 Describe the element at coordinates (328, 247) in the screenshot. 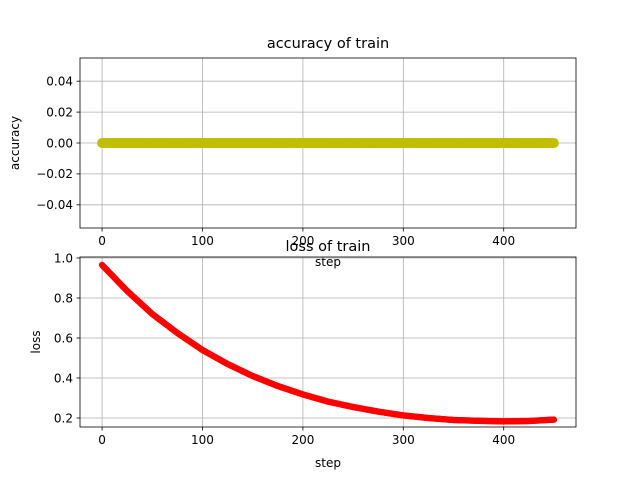

I see `loss-chart-title: loss of train` at that location.